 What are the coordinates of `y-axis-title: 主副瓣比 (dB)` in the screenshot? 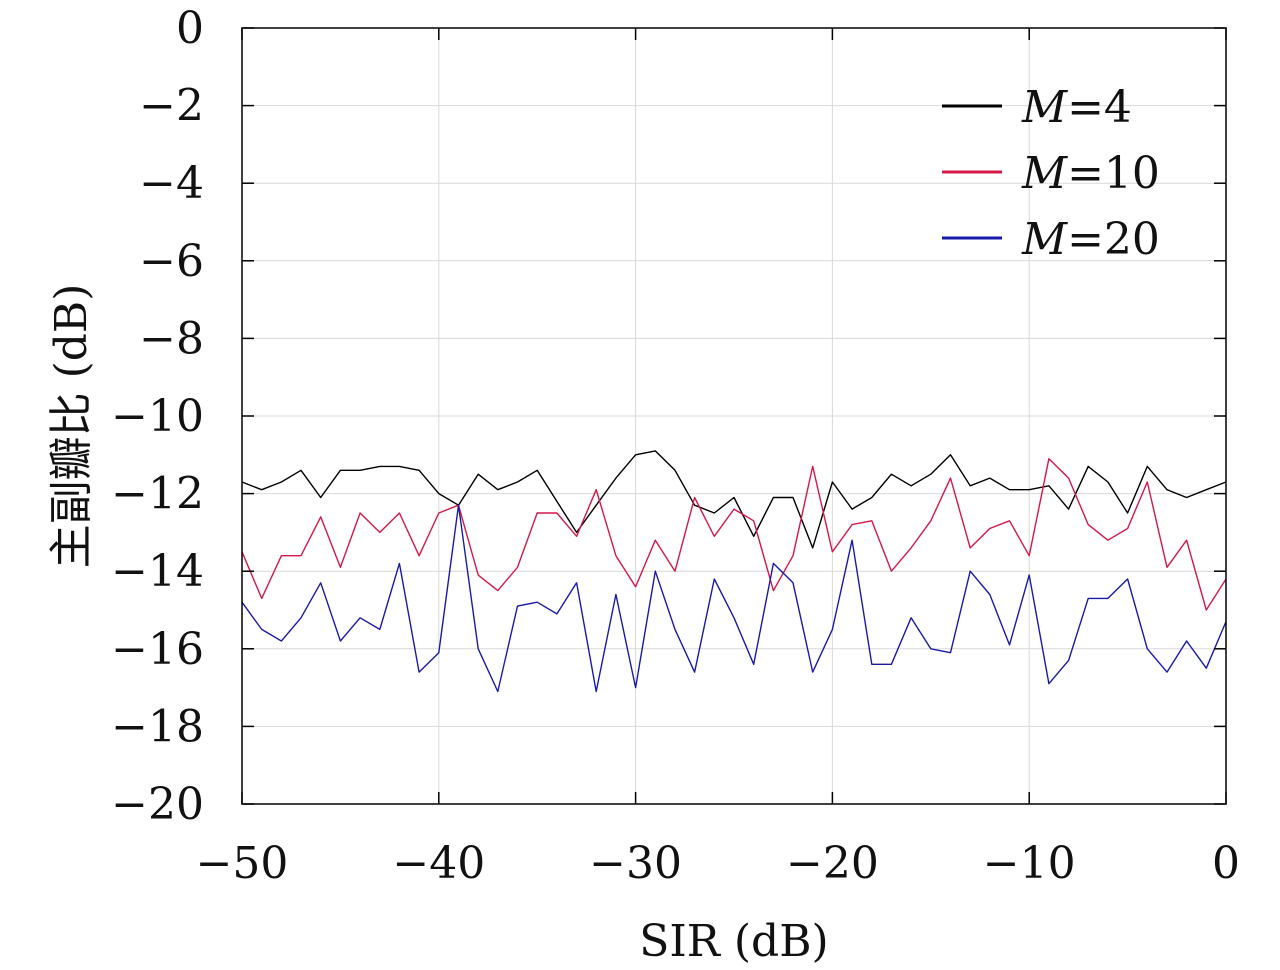 It's located at (71, 426).